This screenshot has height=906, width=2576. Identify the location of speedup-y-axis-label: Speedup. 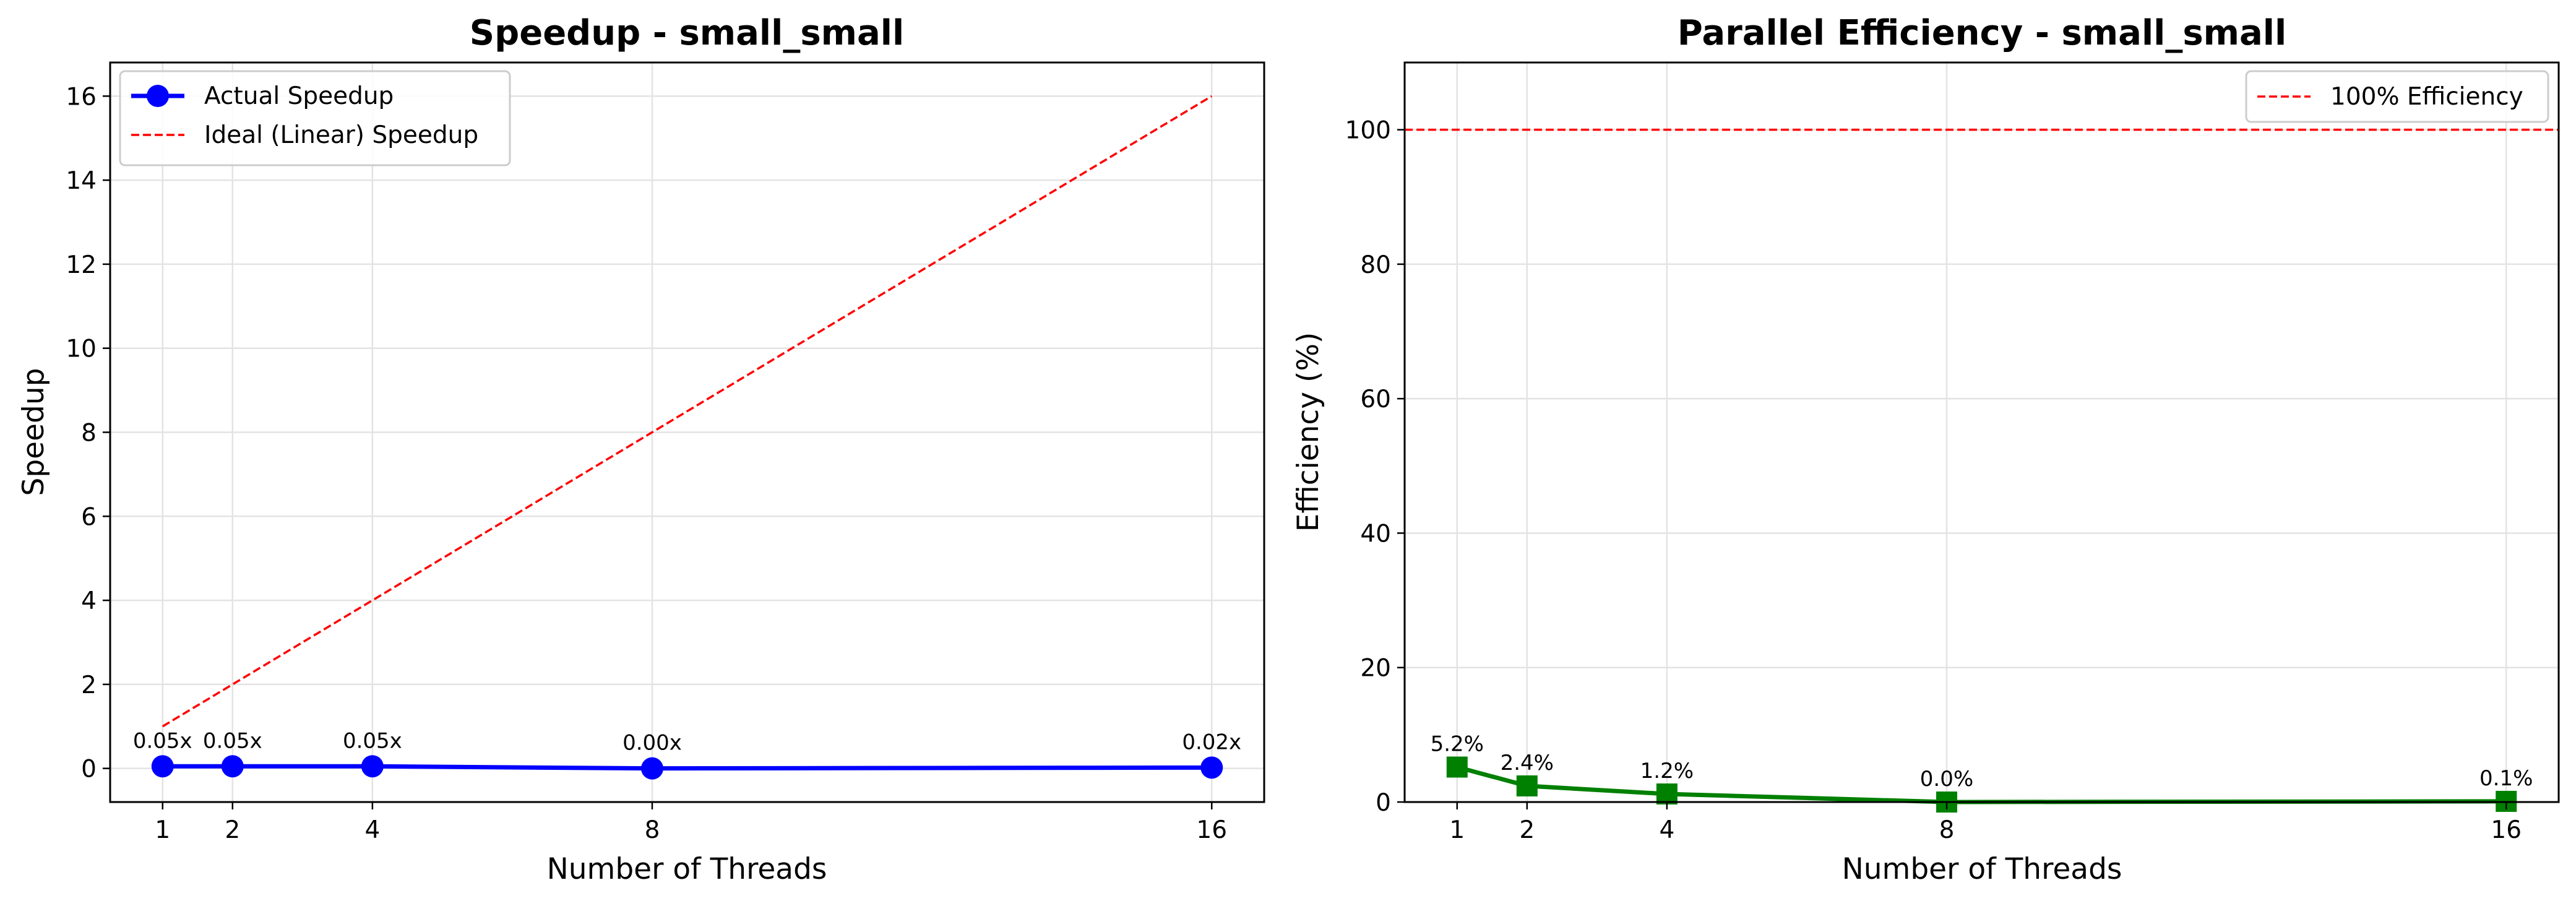
(34, 432).